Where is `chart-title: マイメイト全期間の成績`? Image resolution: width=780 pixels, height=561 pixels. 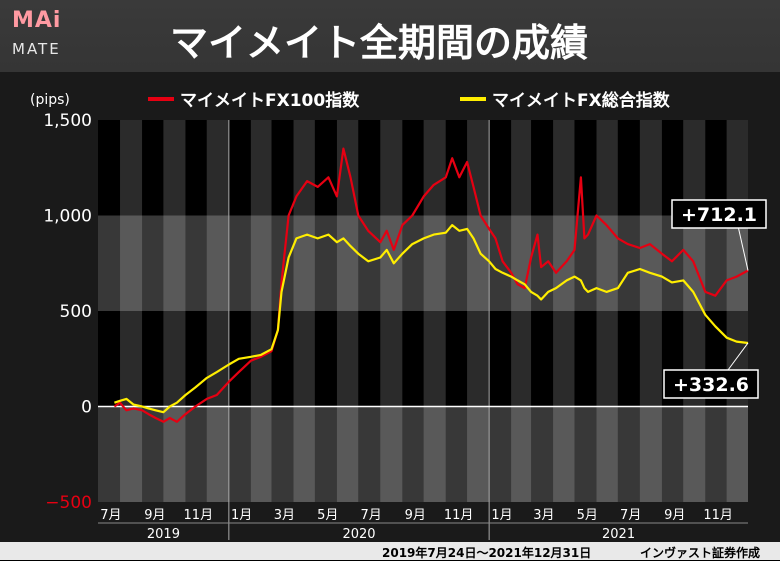
chart-title: マイメイト全期間の成績 is located at coordinates (379, 43).